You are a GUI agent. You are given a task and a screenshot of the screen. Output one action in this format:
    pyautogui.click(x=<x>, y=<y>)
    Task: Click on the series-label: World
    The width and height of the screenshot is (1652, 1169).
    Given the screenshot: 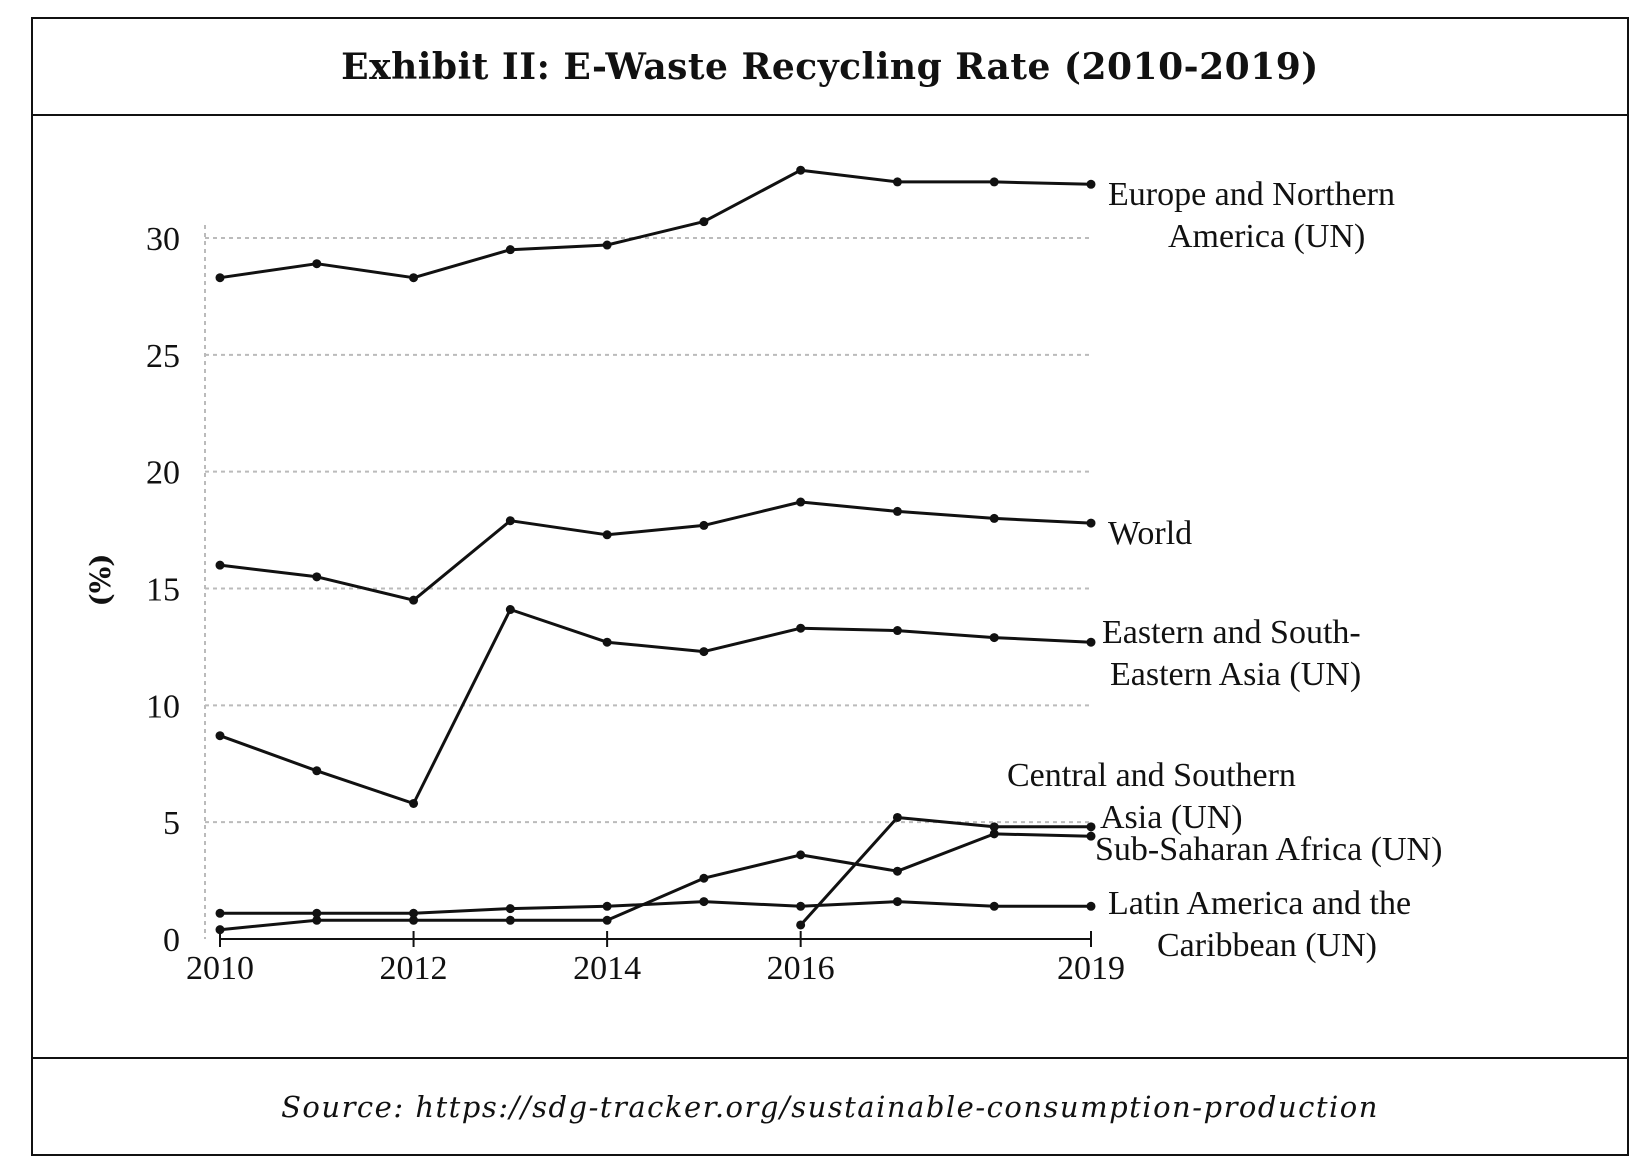 What is the action you would take?
    pyautogui.click(x=1150, y=533)
    